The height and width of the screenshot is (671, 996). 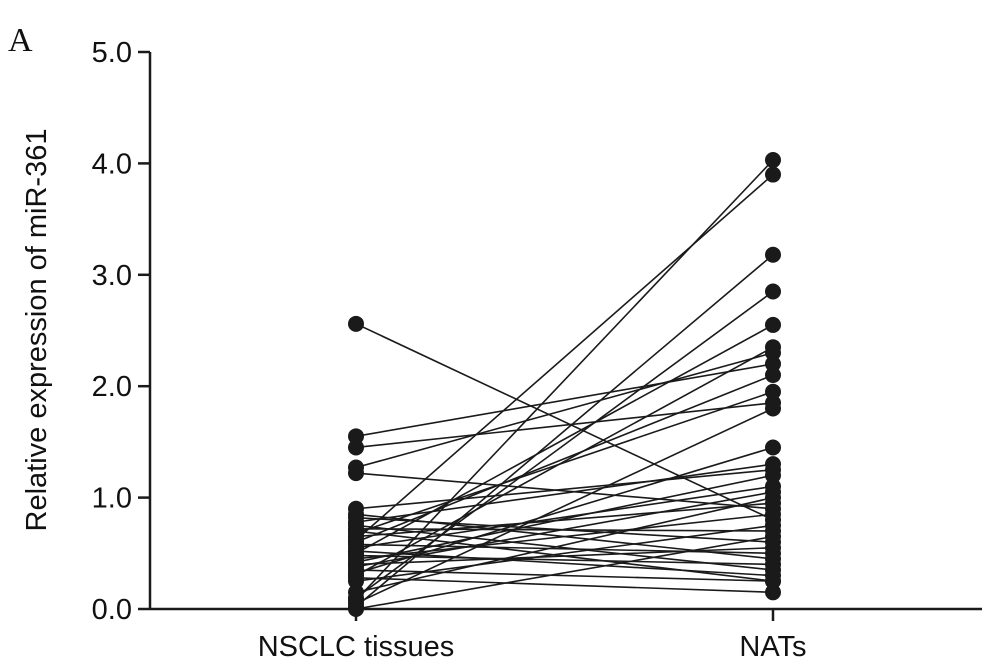 I want to click on x-tick-label: NATs, so click(x=772, y=647).